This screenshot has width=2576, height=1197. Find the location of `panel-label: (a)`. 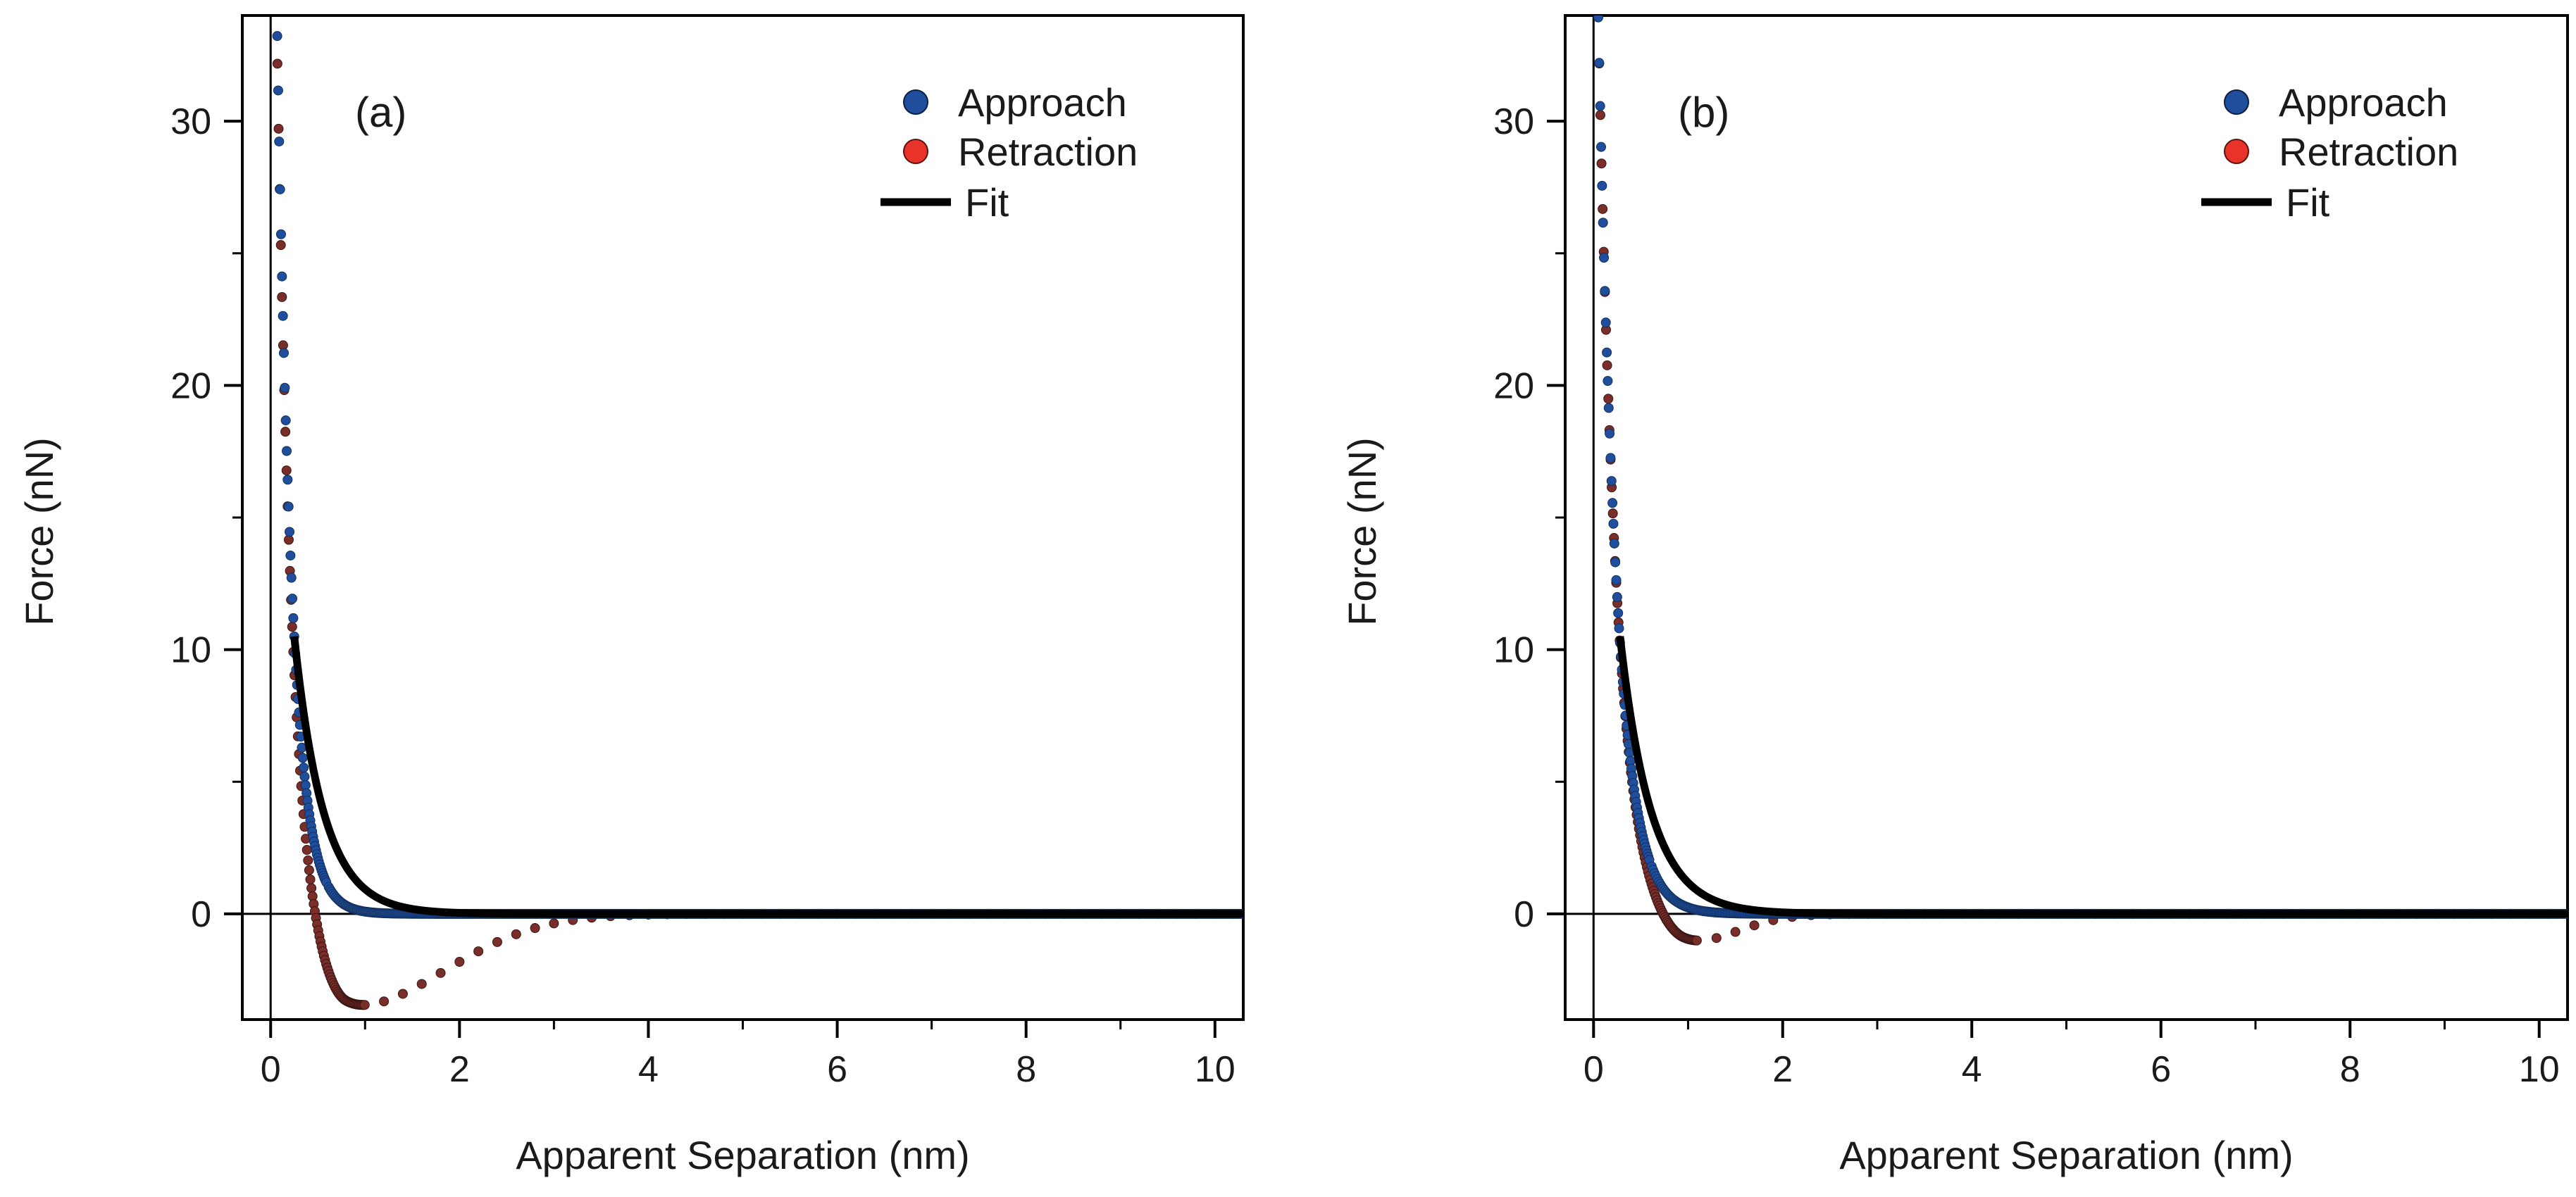

panel-label: (a) is located at coordinates (380, 112).